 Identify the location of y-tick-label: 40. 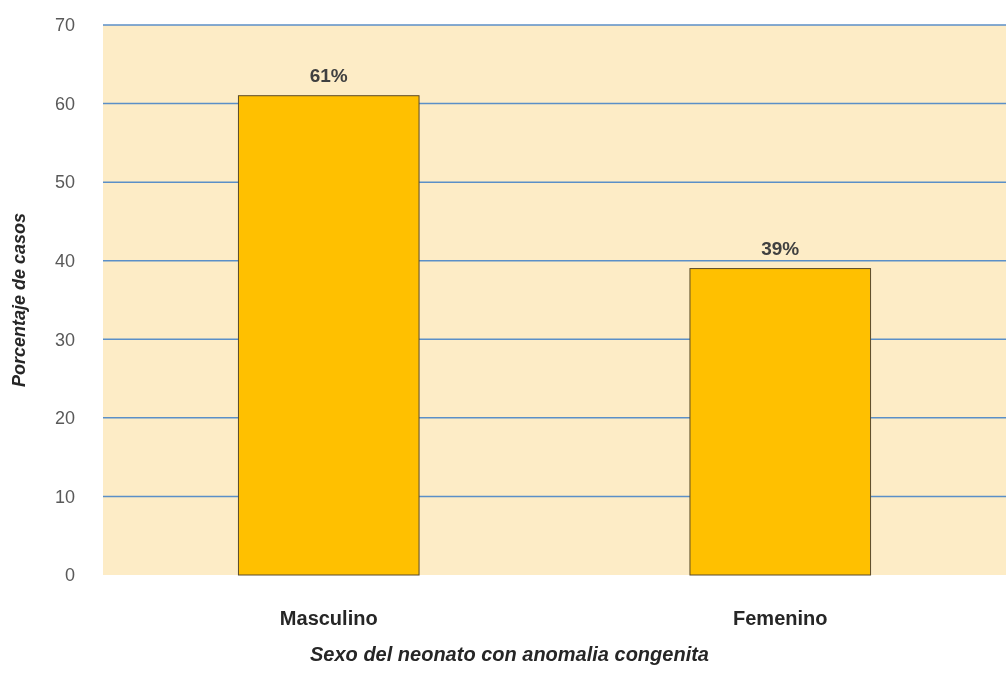
(64, 261).